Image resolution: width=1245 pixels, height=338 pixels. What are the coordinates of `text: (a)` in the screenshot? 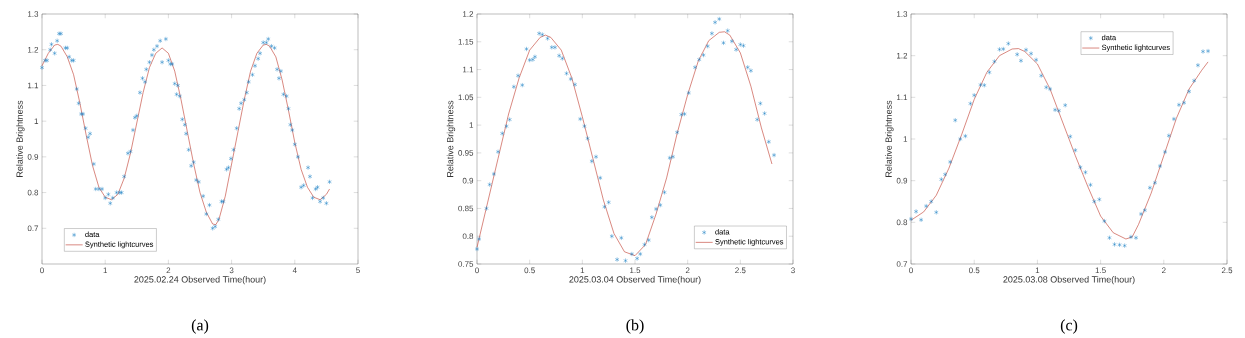 It's located at (200, 326).